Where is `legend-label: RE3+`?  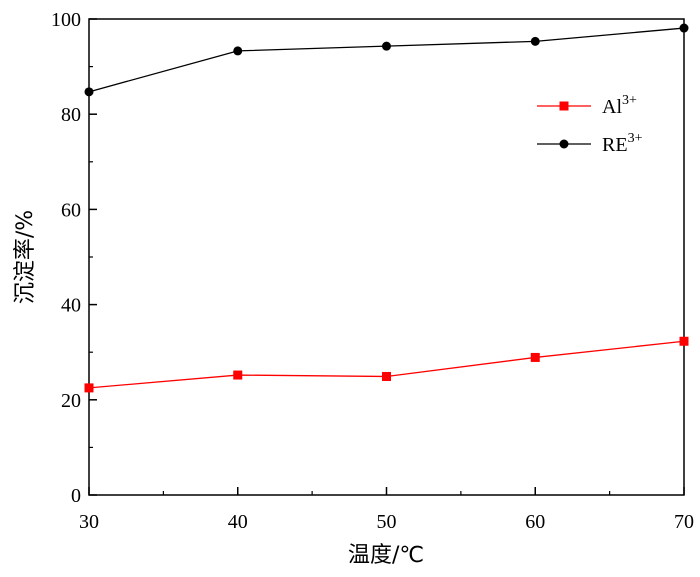
legend-label: RE3+ is located at coordinates (622, 143).